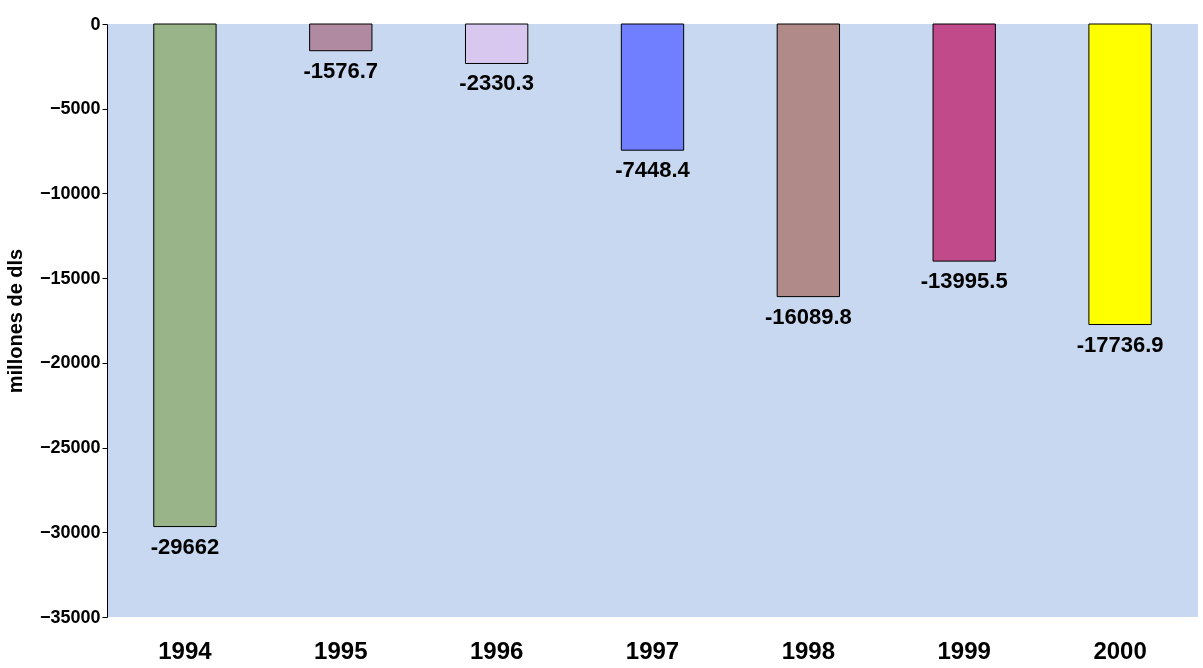 The height and width of the screenshot is (668, 1203). Describe the element at coordinates (653, 170) in the screenshot. I see `data-label: -7448.4` at that location.